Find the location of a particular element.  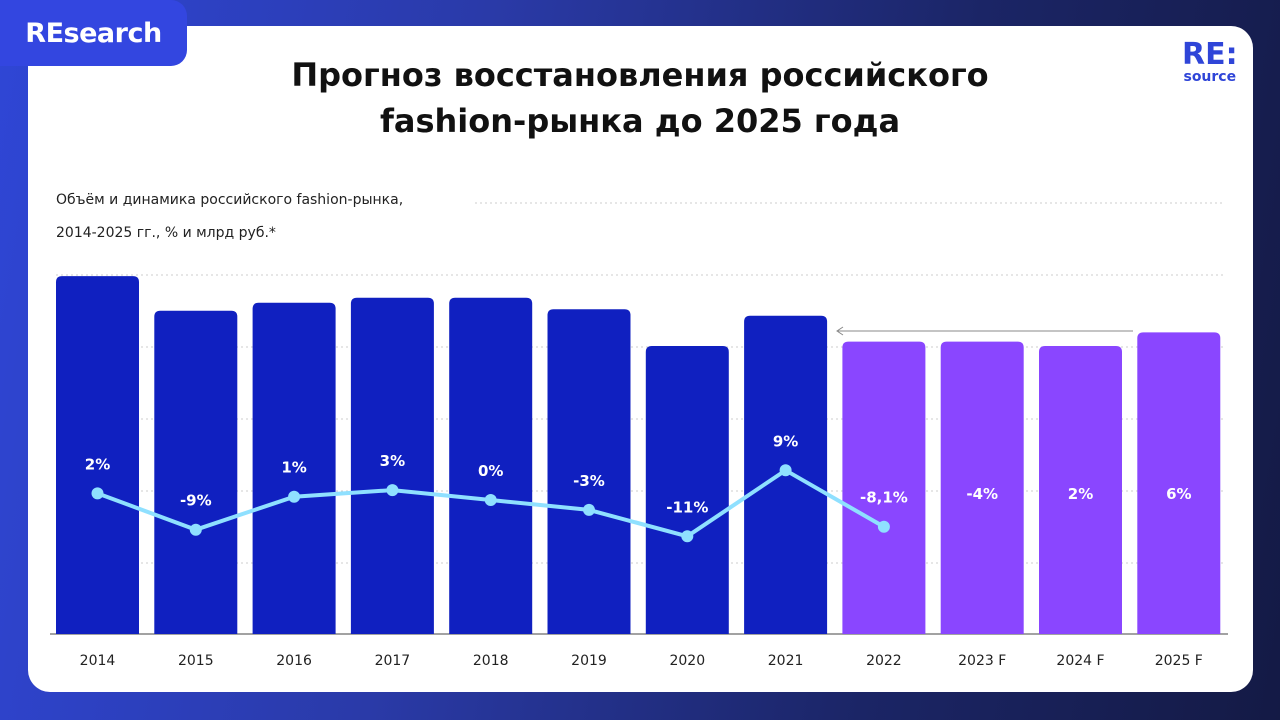

arrow-head-icon is located at coordinates (840, 331).